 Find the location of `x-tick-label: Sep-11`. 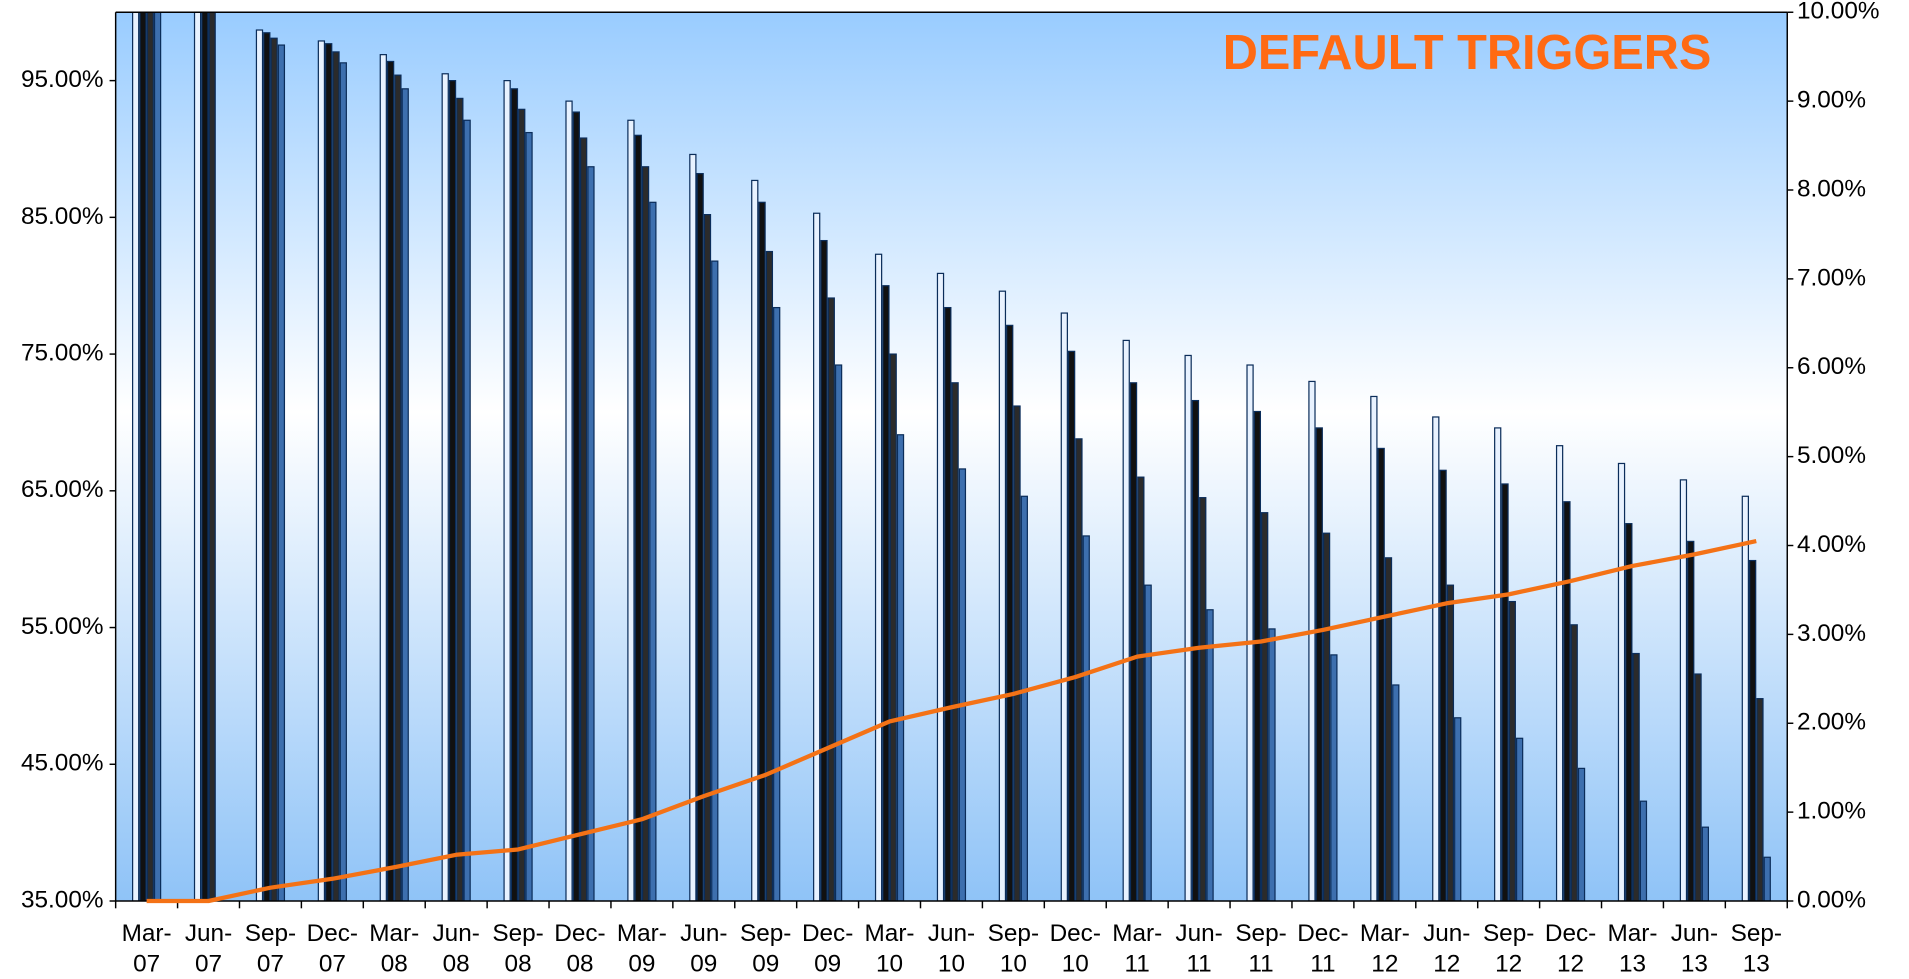

x-tick-label: Sep-11 is located at coordinates (1260, 949).